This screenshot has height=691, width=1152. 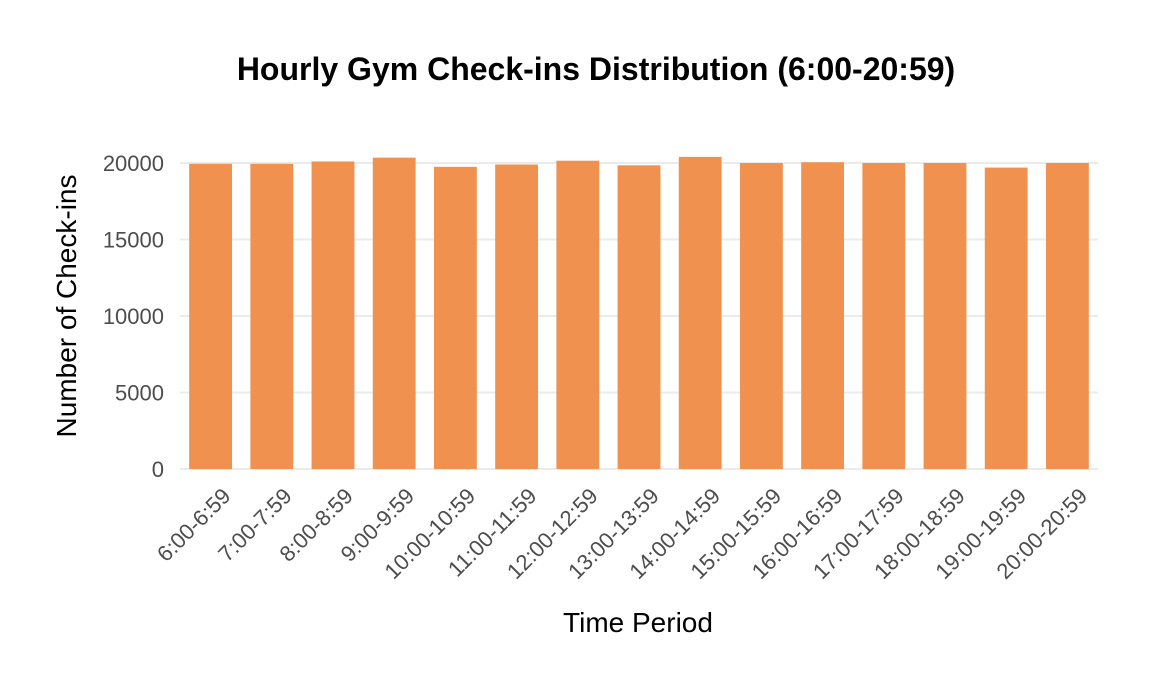 I want to click on bar-7:00-7:59, so click(x=272, y=316).